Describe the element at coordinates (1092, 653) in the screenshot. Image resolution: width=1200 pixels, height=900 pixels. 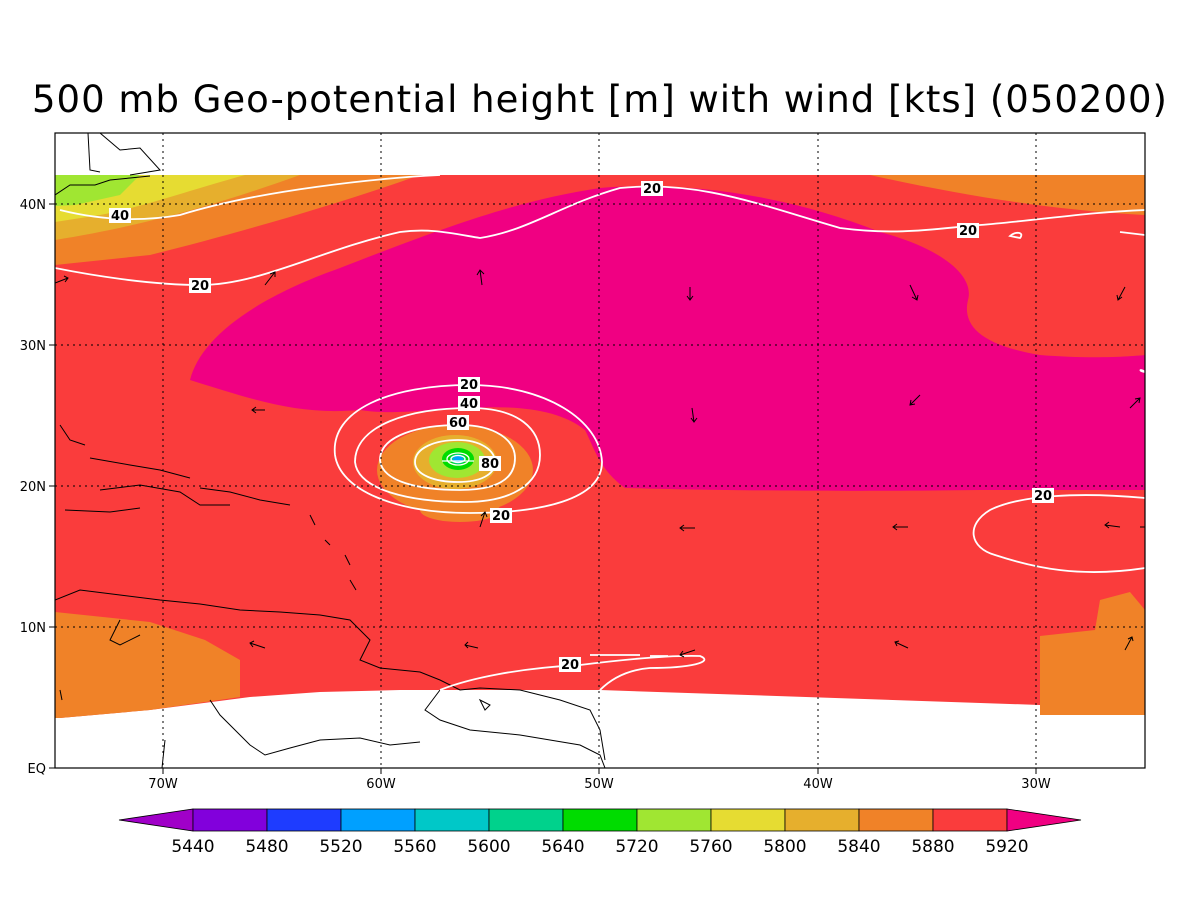
I see `height-field-5840-south-east` at that location.